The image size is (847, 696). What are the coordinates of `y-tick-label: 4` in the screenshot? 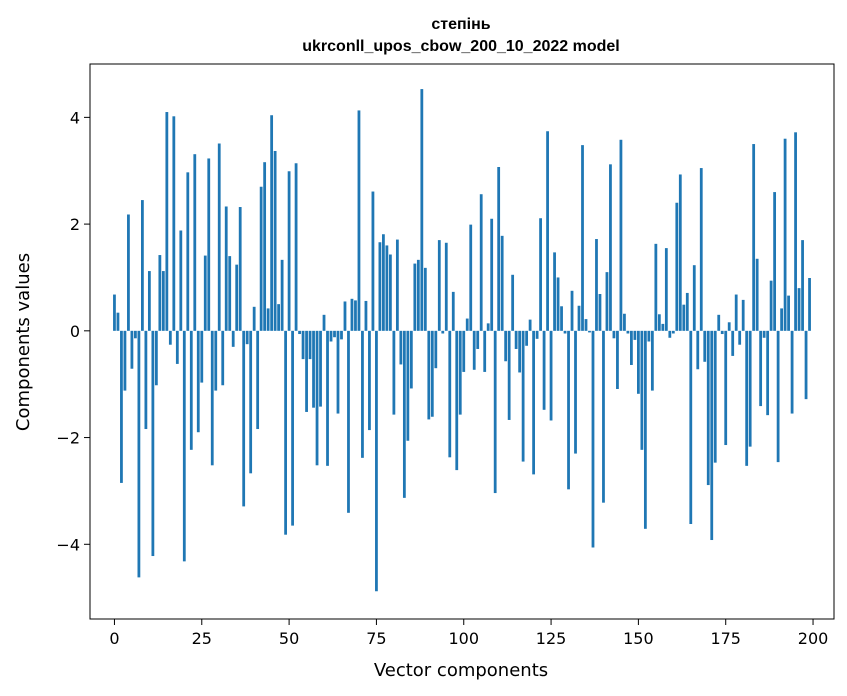 It's located at (75, 117).